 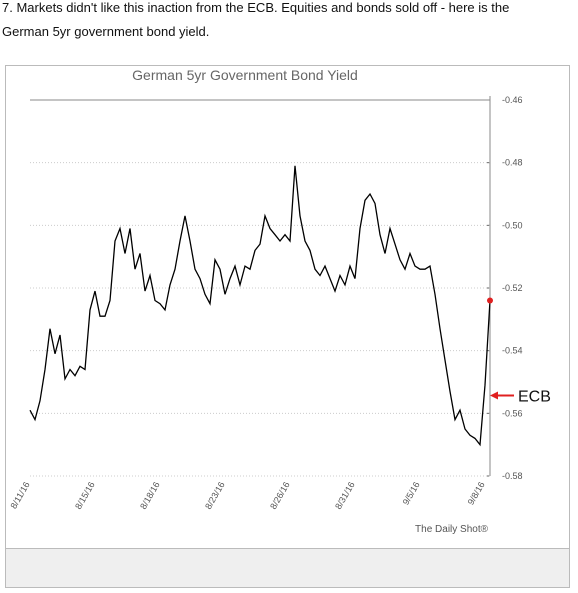 What do you see at coordinates (490, 300) in the screenshot?
I see `last-point` at bounding box center [490, 300].